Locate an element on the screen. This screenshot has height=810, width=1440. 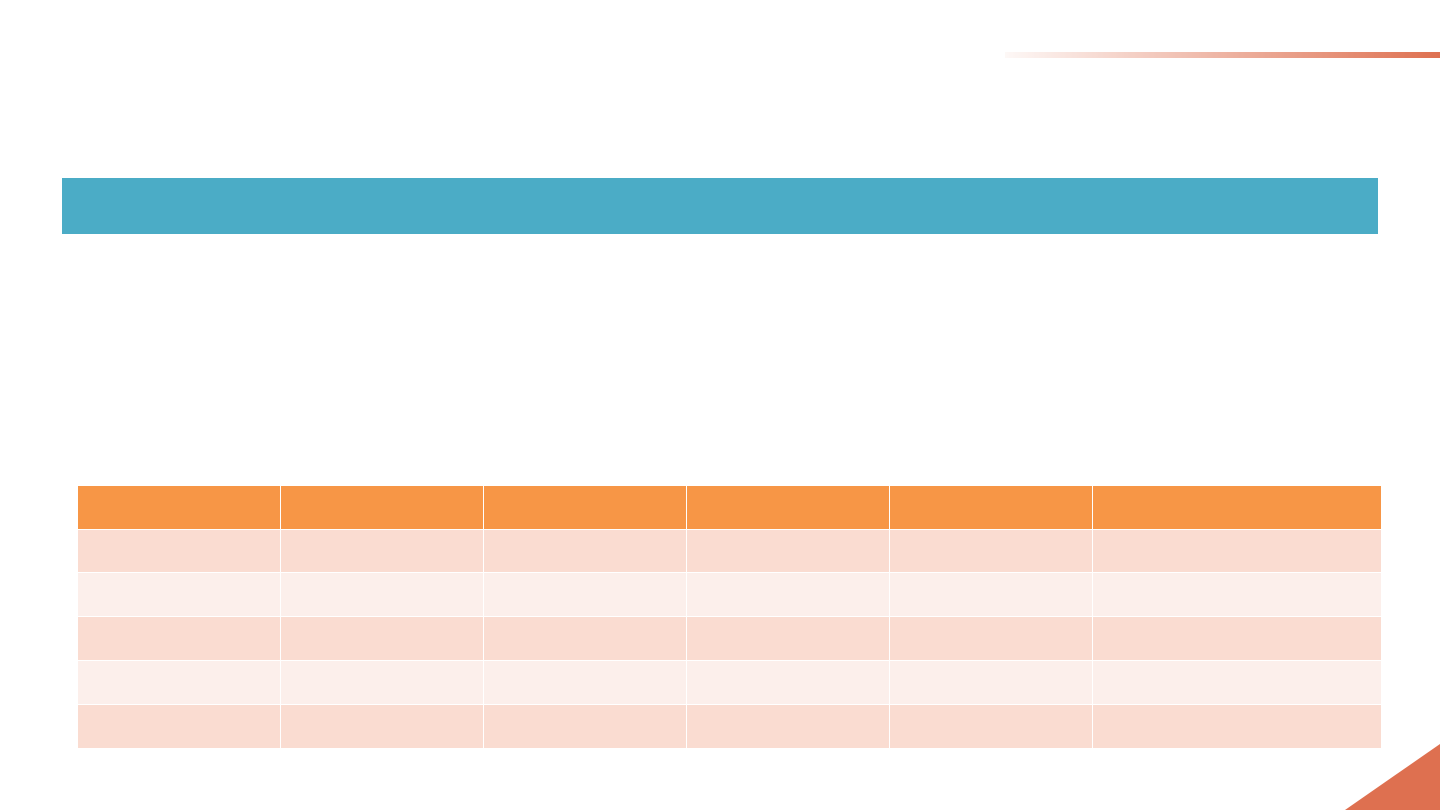
accent-line is located at coordinates (1222, 55).